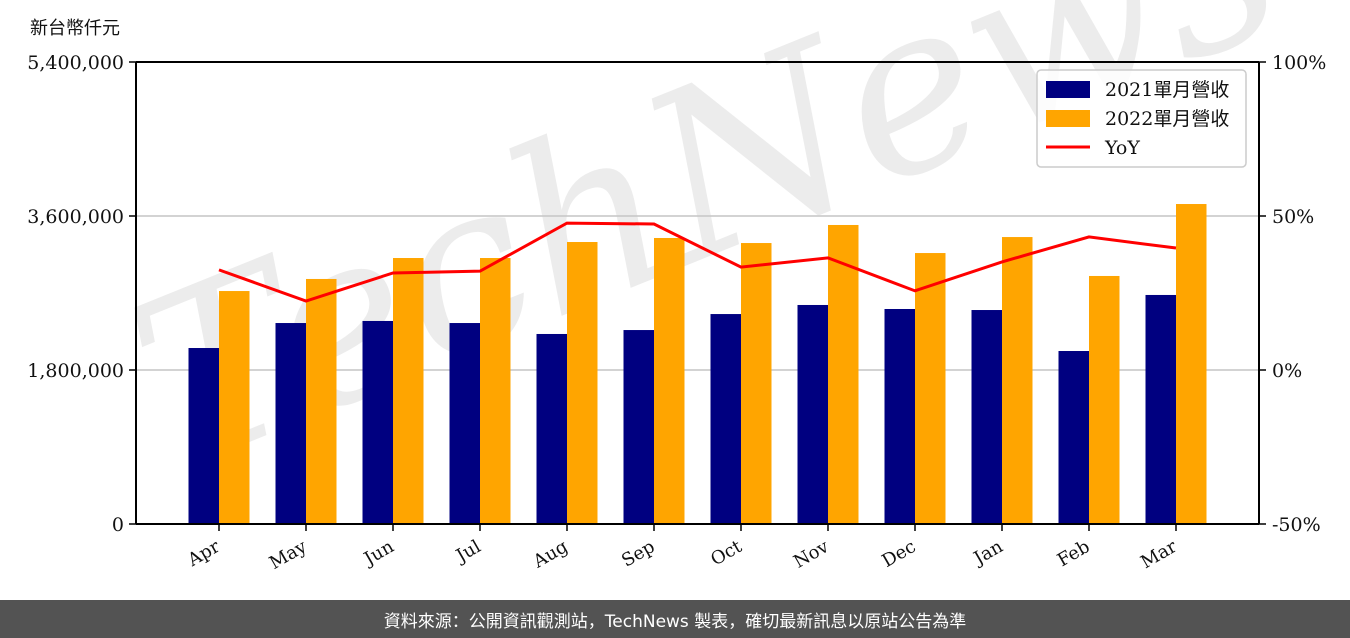 The image size is (1350, 638). What do you see at coordinates (321, 401) in the screenshot?
I see `bar-2022-may` at bounding box center [321, 401].